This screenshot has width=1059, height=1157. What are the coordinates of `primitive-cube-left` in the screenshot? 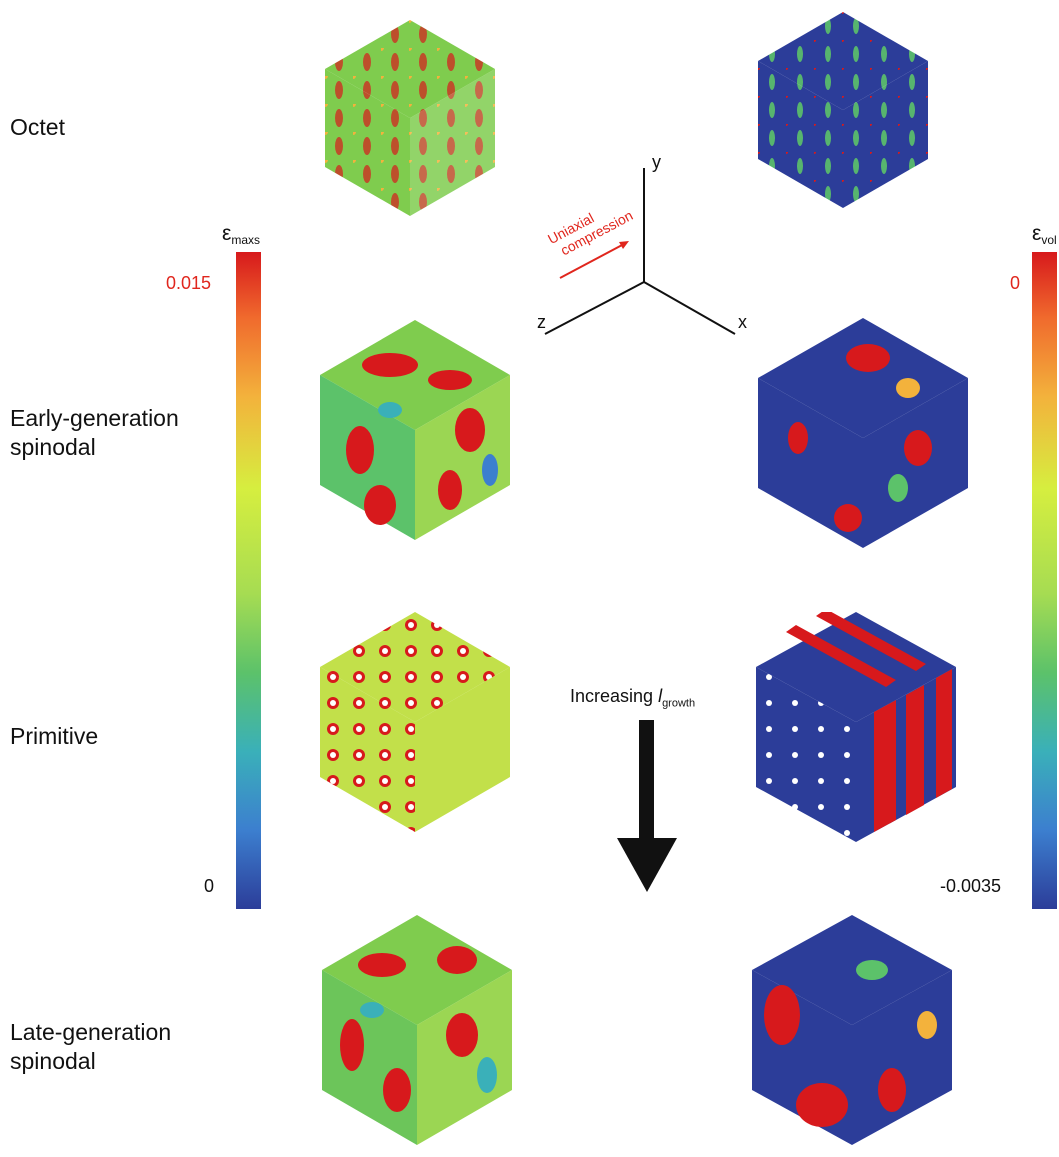 It's located at (415, 722).